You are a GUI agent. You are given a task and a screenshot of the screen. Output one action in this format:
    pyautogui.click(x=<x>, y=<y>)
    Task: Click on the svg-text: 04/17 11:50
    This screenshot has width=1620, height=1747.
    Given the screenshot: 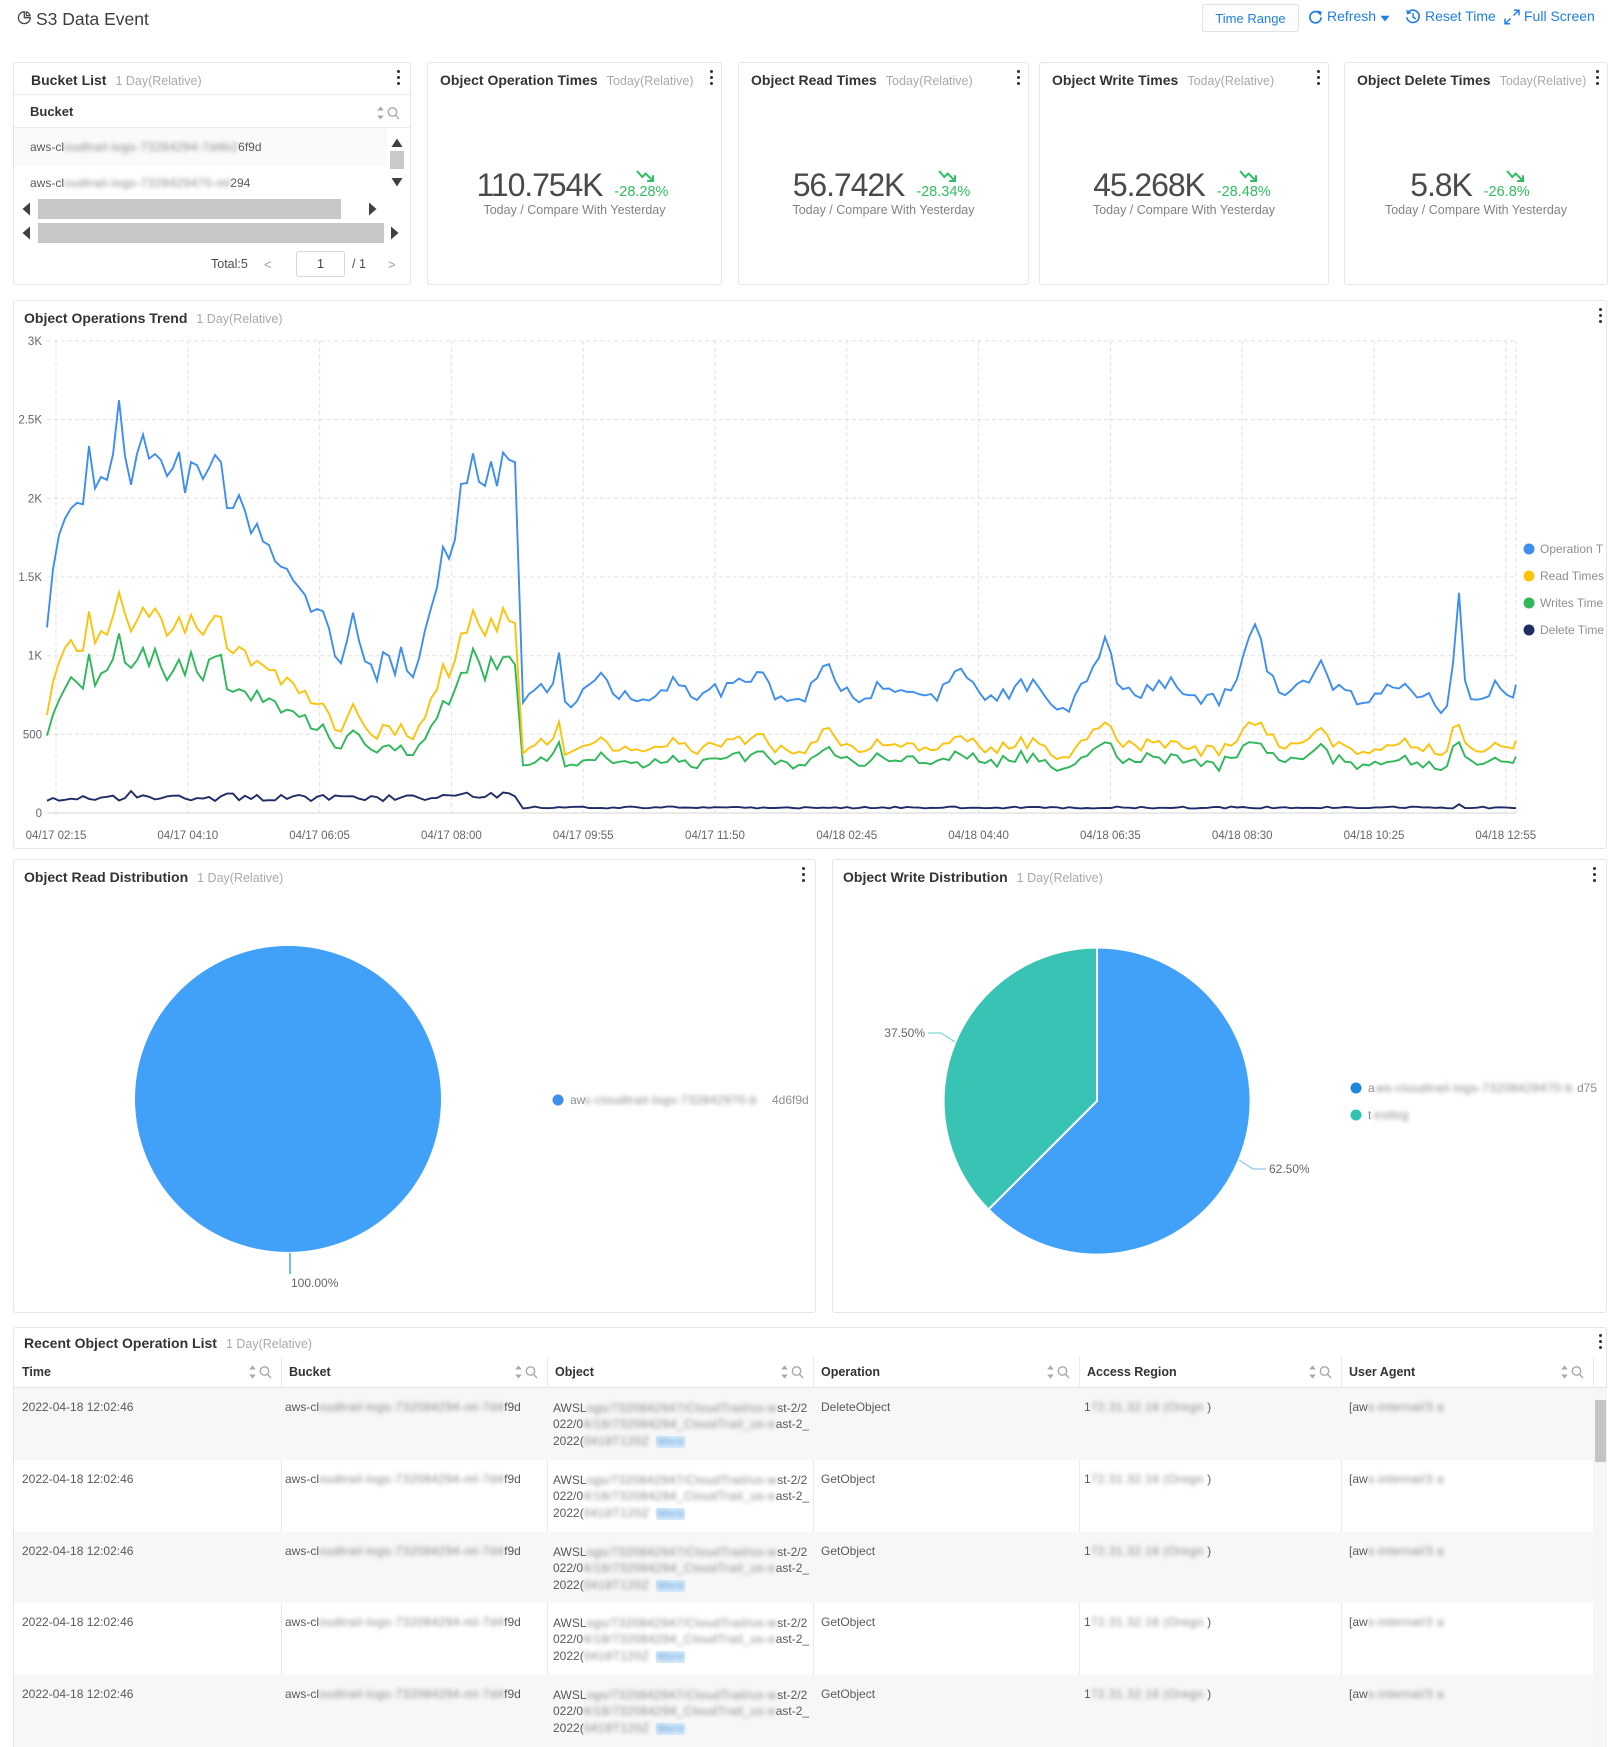 What is the action you would take?
    pyautogui.click(x=715, y=836)
    